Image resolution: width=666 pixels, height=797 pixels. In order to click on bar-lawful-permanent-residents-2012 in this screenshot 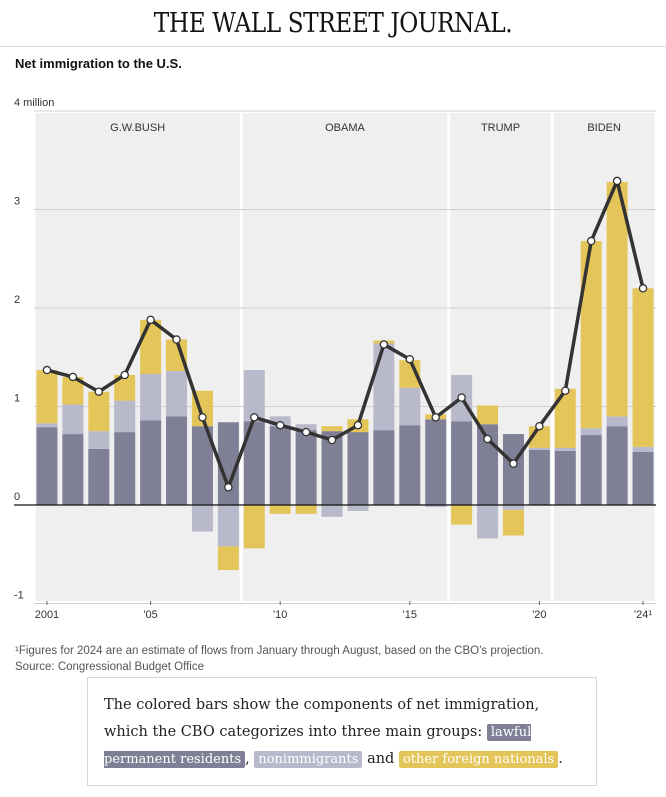, I will do `click(332, 468)`.